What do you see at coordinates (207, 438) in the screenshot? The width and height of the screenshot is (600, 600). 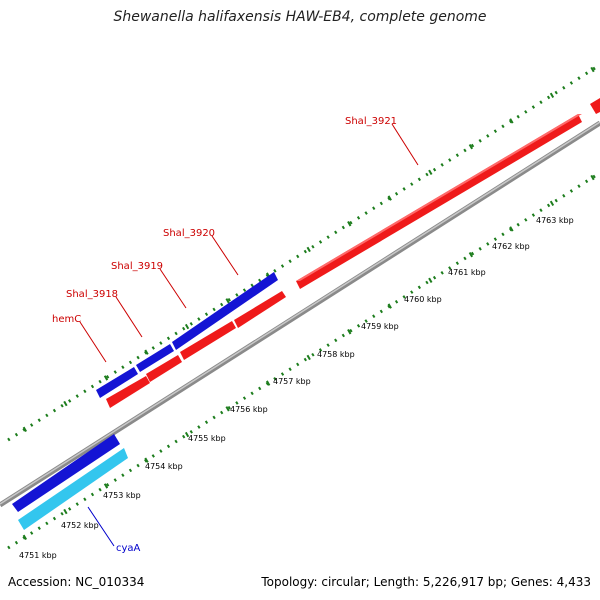 I see `scale-label-4755: 4755 kbp` at bounding box center [207, 438].